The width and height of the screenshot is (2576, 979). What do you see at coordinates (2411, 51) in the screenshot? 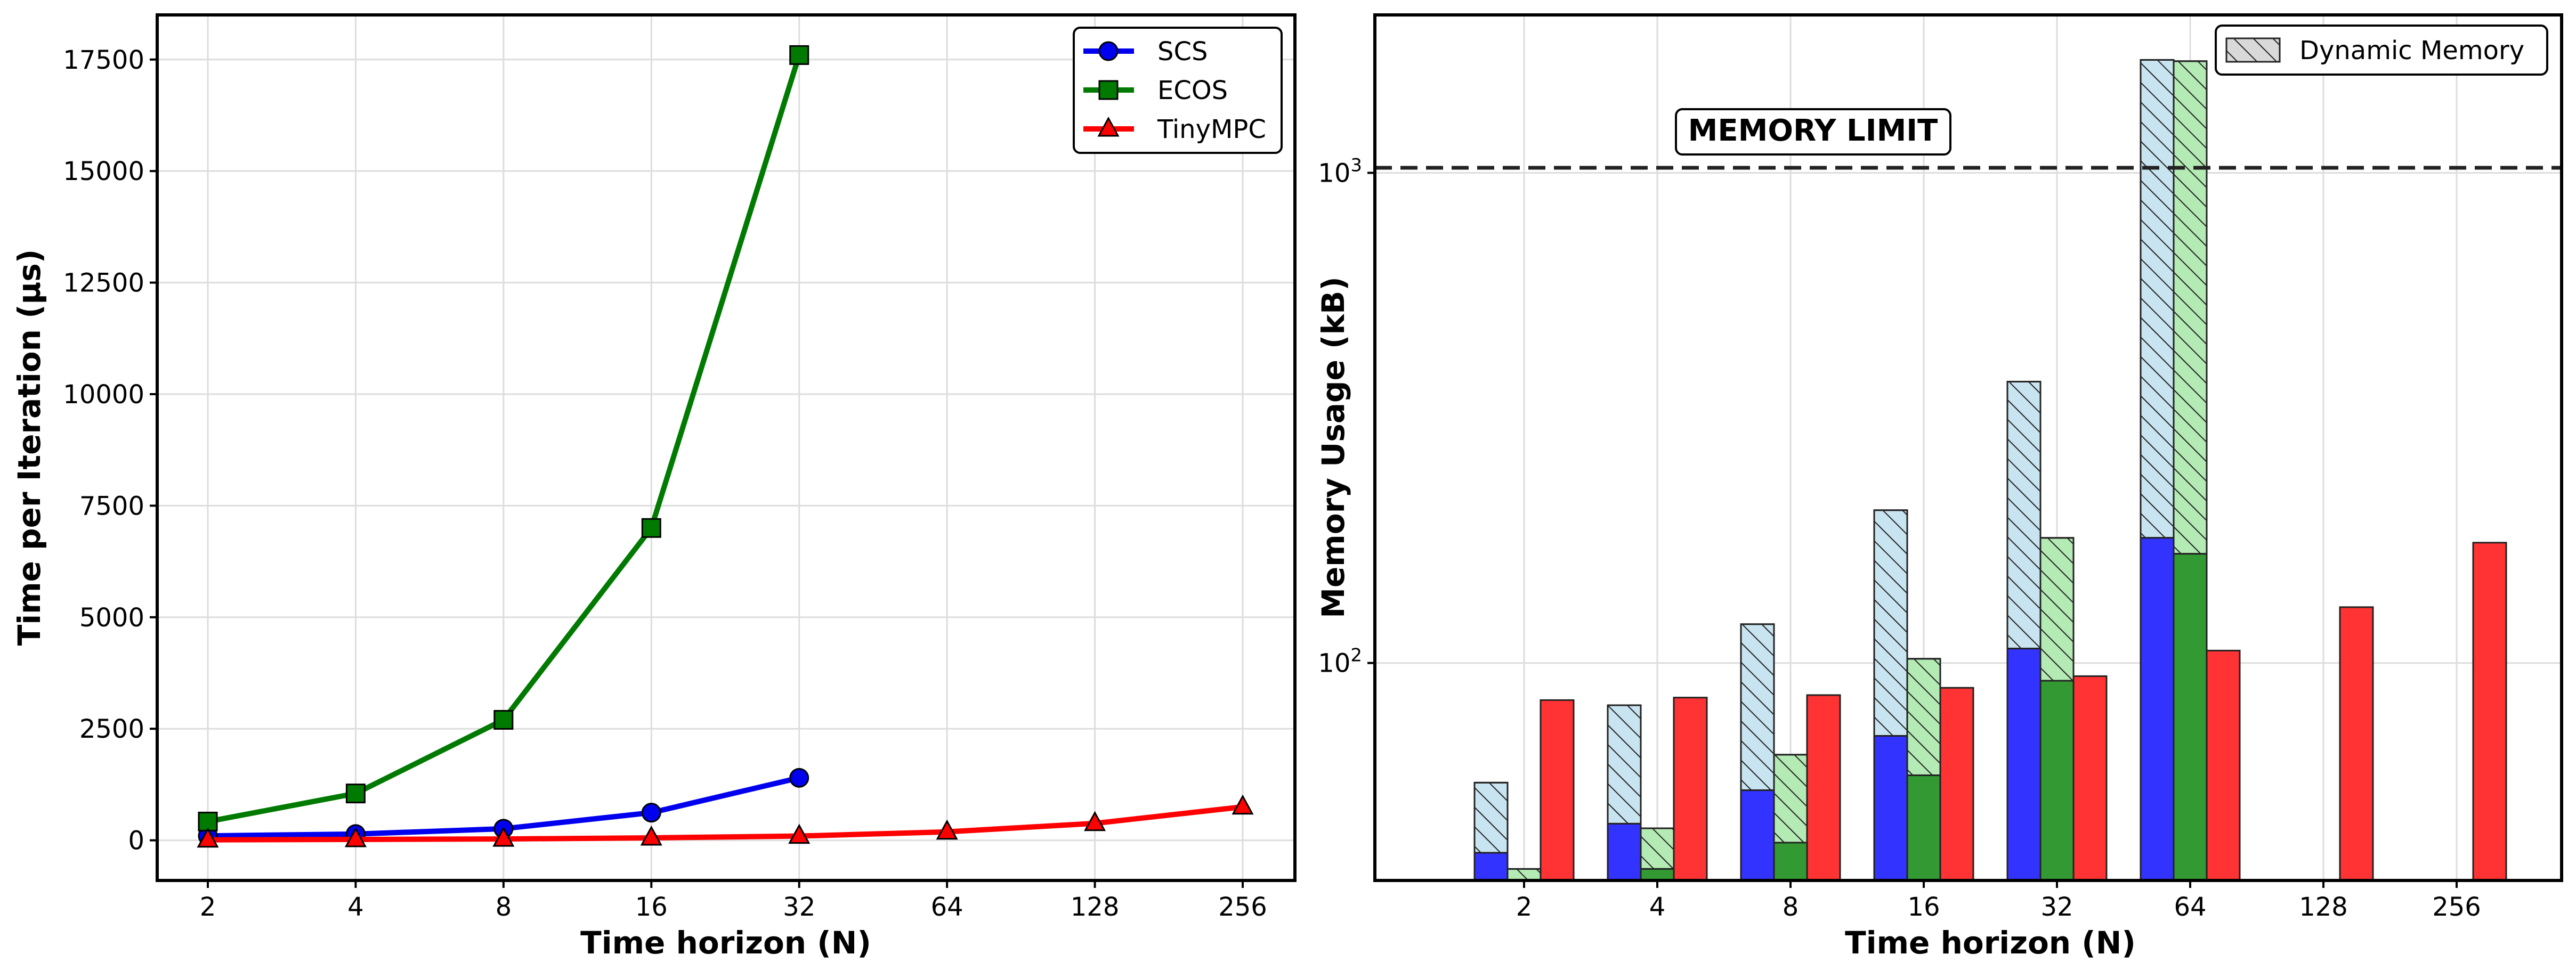
I see `memory-chart-legend-label: Dynamic Memory` at bounding box center [2411, 51].